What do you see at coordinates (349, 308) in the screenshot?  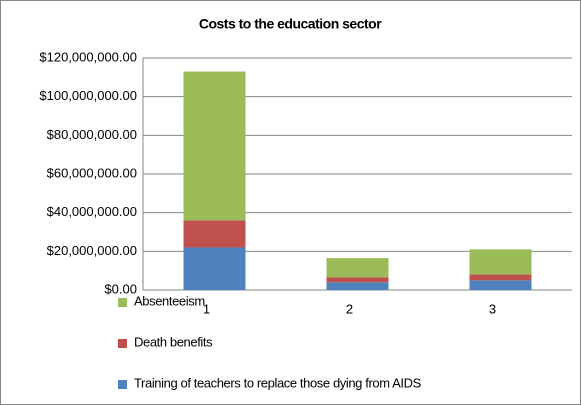 I see `x-tick-label: 2` at bounding box center [349, 308].